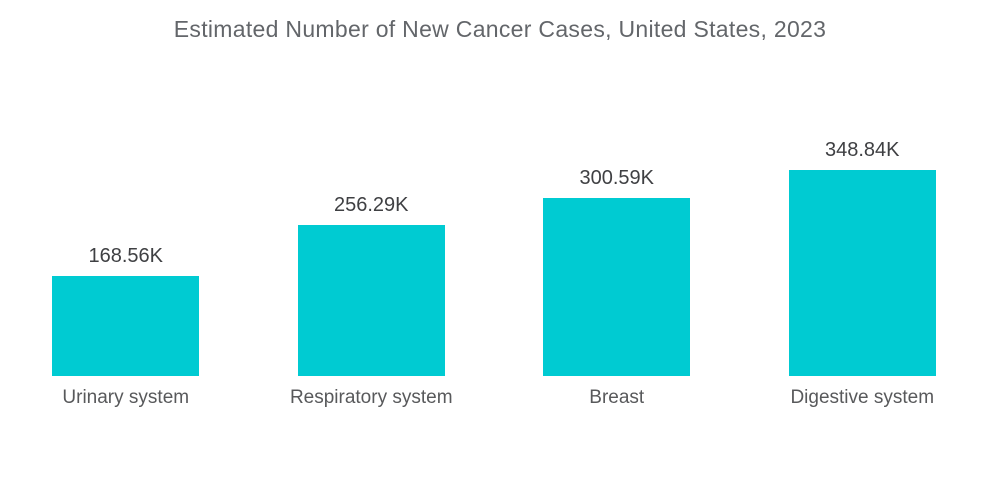 The width and height of the screenshot is (1000, 504). I want to click on bar-group: 256.29K, so click(372, 285).